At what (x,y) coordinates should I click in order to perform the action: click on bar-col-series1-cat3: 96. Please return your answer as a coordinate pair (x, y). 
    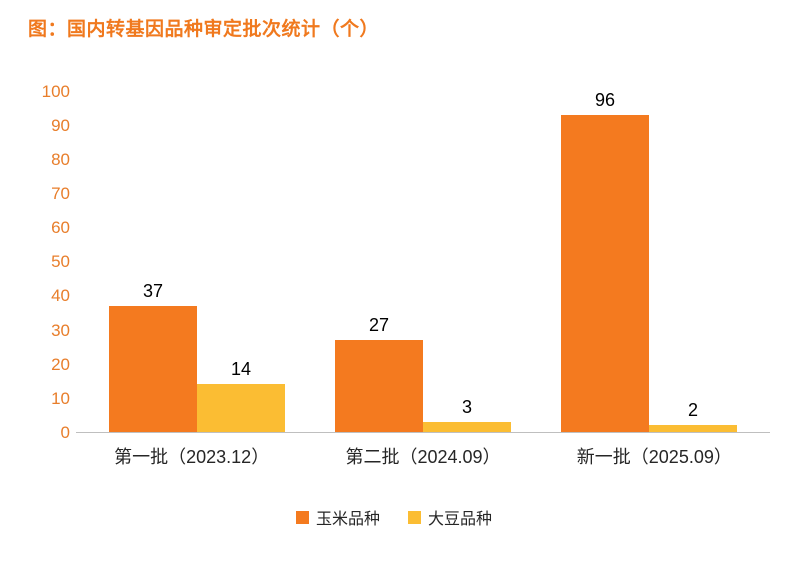
    Looking at the image, I should click on (605, 261).